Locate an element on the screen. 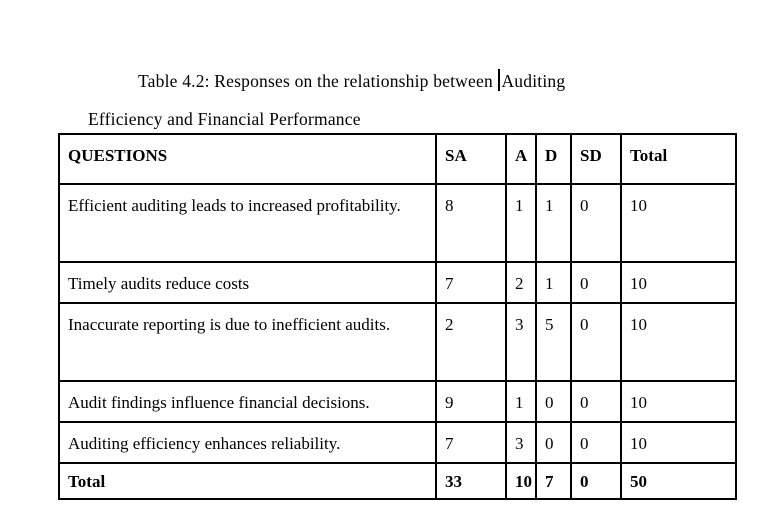  header-sa: SA is located at coordinates (471, 159).